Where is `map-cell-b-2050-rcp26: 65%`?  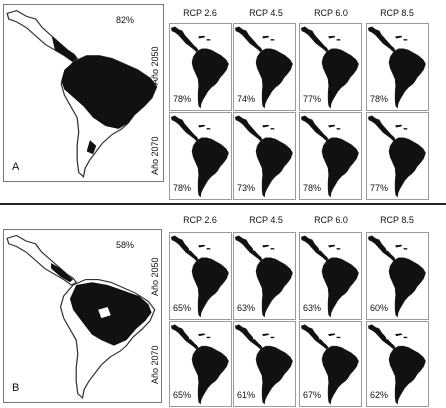 map-cell-b-2050-rcp26: 65% is located at coordinates (200, 276).